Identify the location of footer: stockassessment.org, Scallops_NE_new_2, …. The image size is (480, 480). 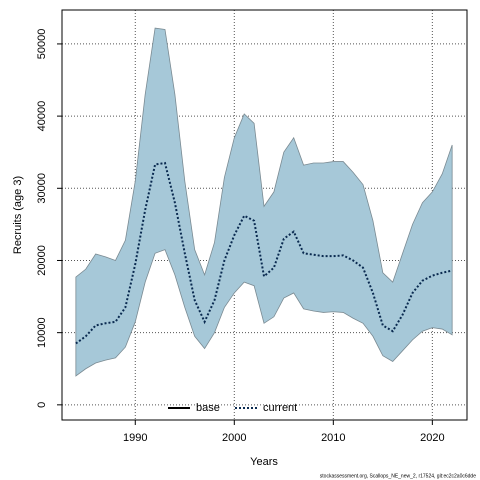
(398, 476).